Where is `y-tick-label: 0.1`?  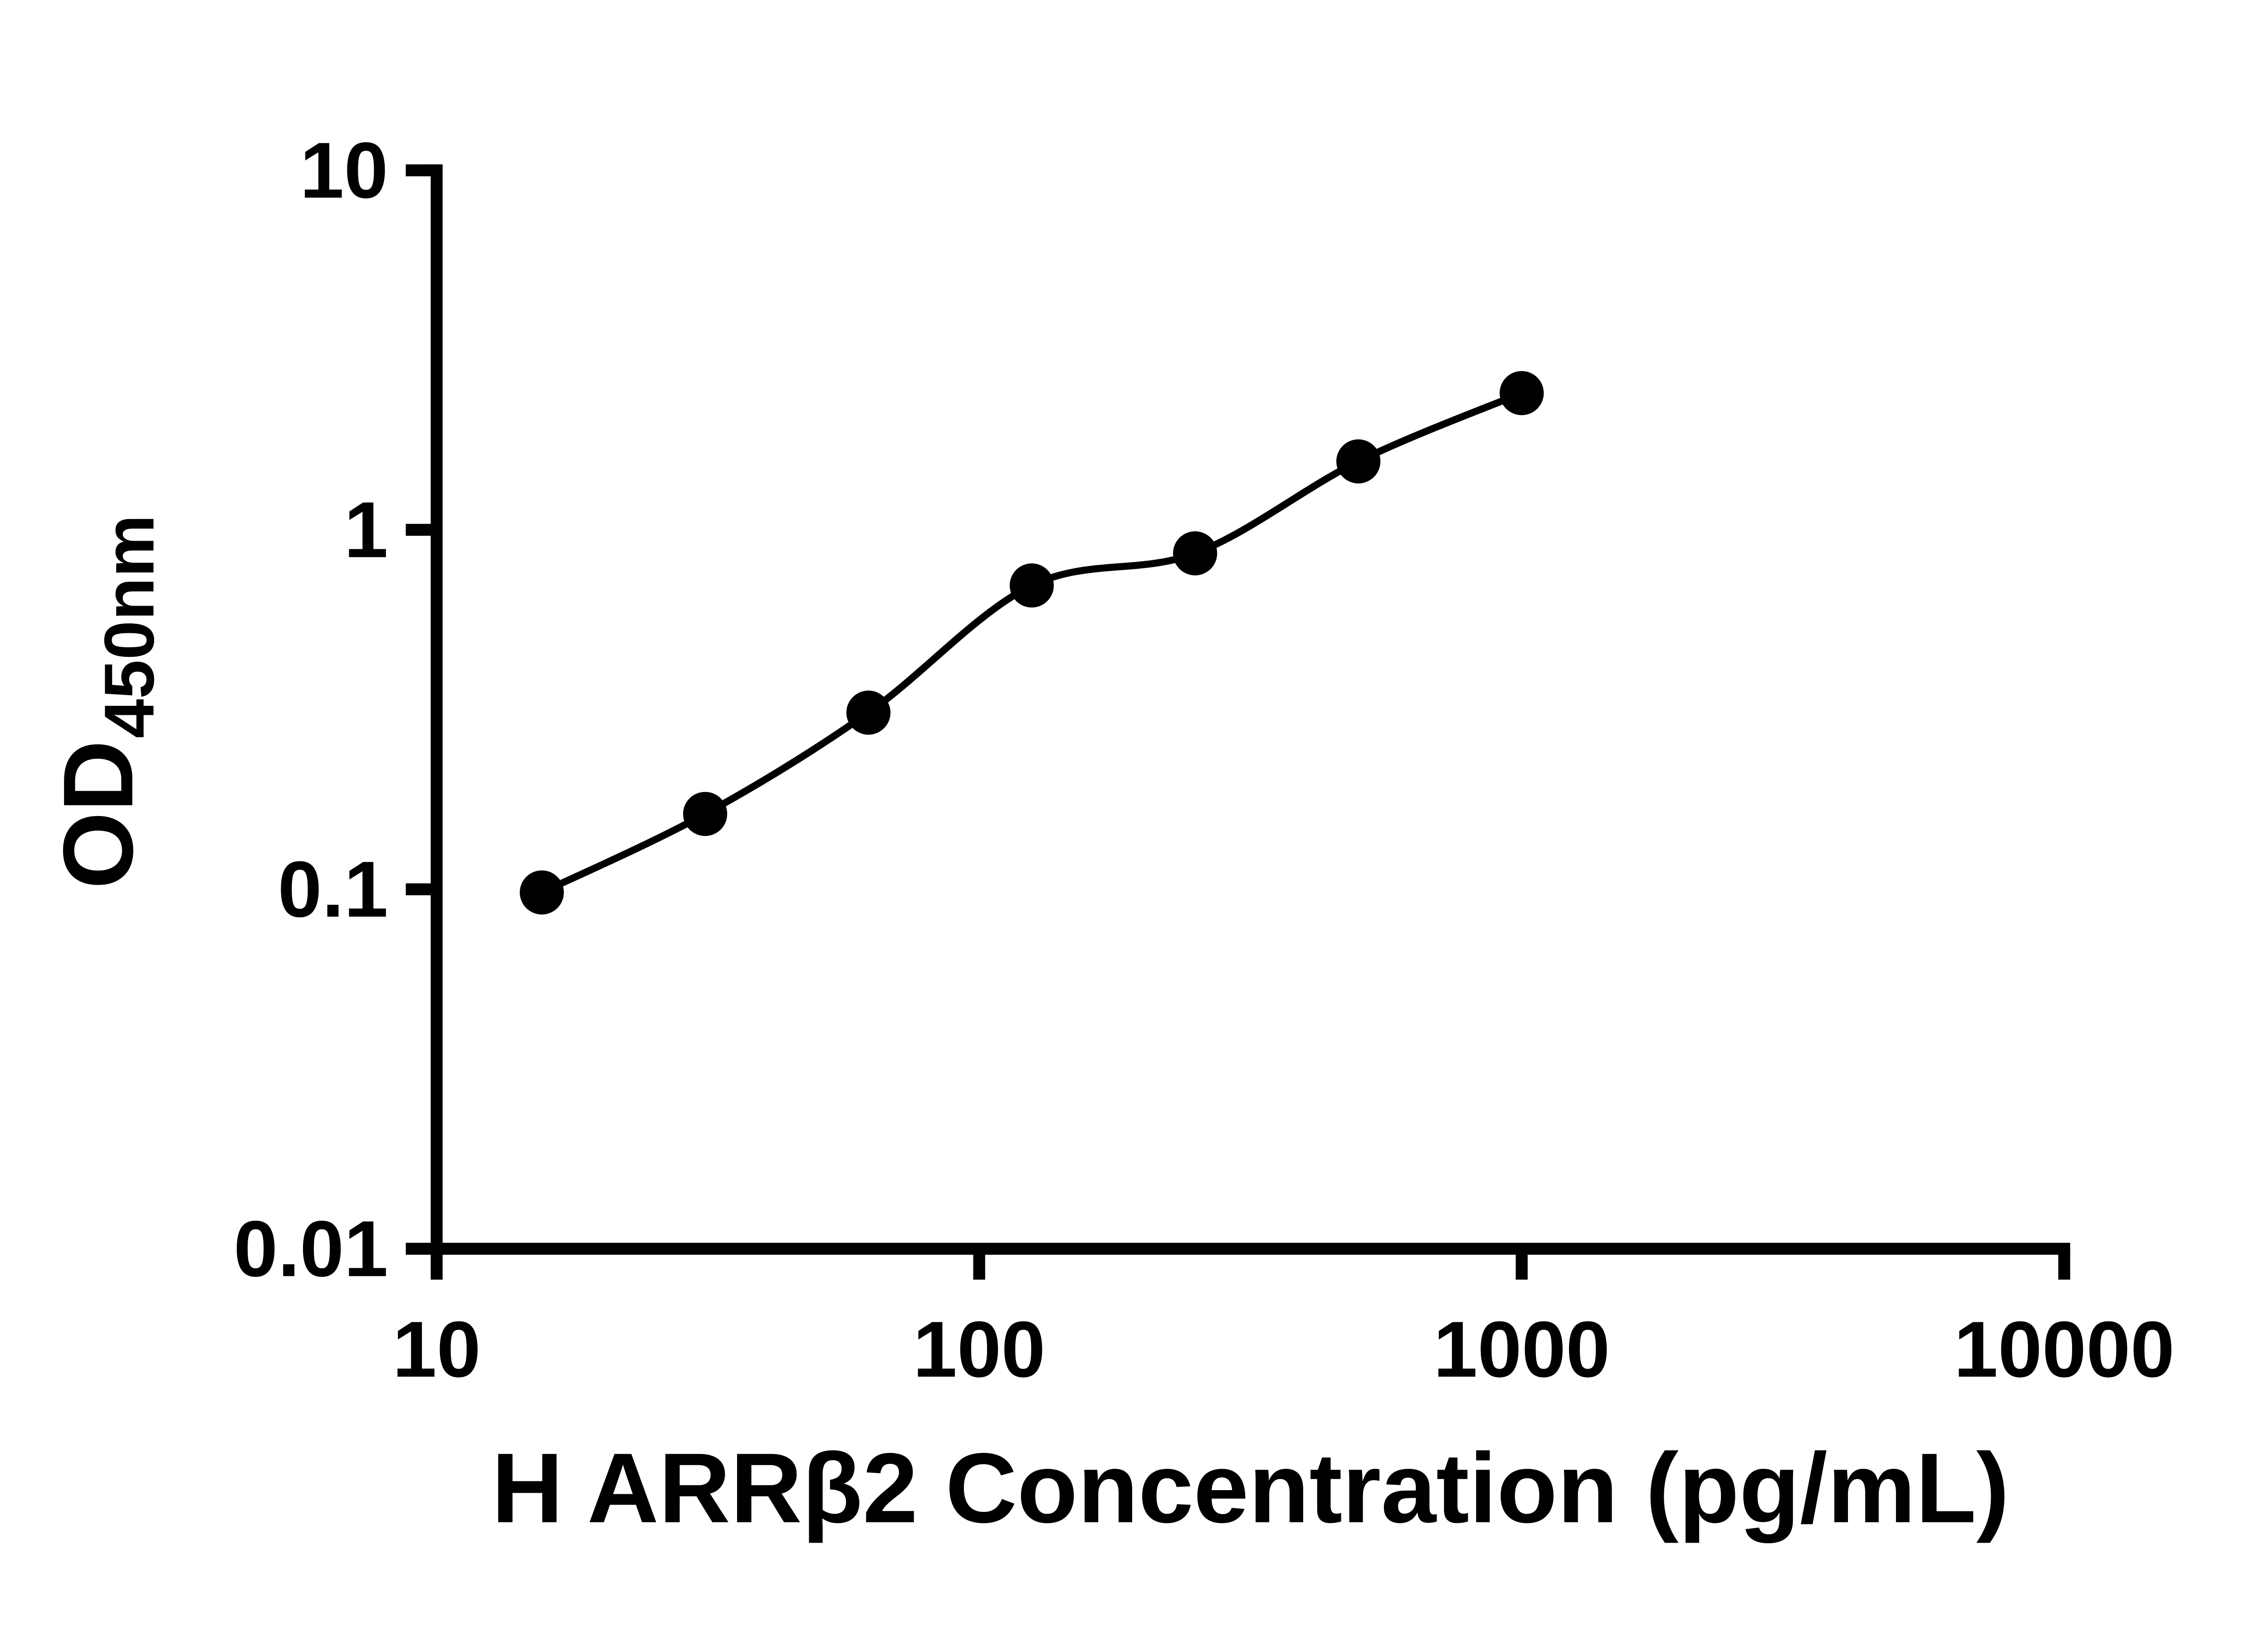 y-tick-label: 0.1 is located at coordinates (333, 890).